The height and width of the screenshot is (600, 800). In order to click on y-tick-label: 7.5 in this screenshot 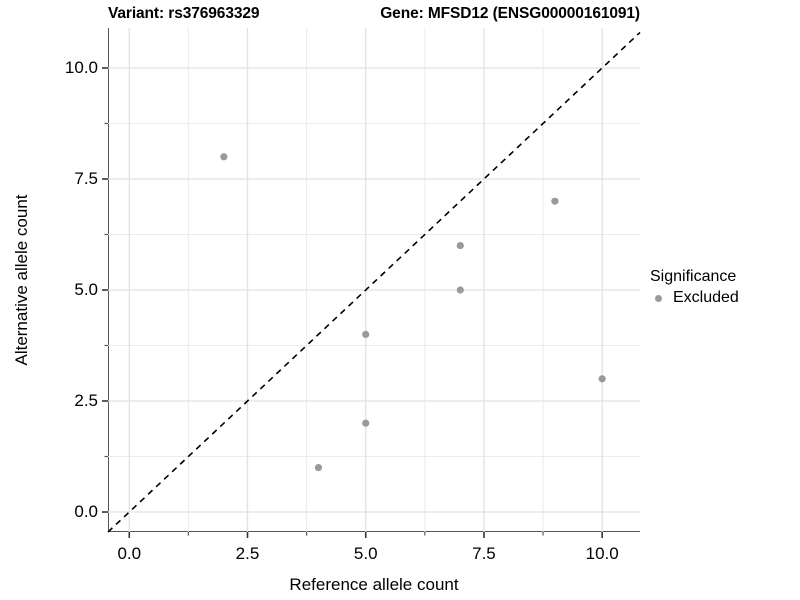, I will do `click(86, 178)`.